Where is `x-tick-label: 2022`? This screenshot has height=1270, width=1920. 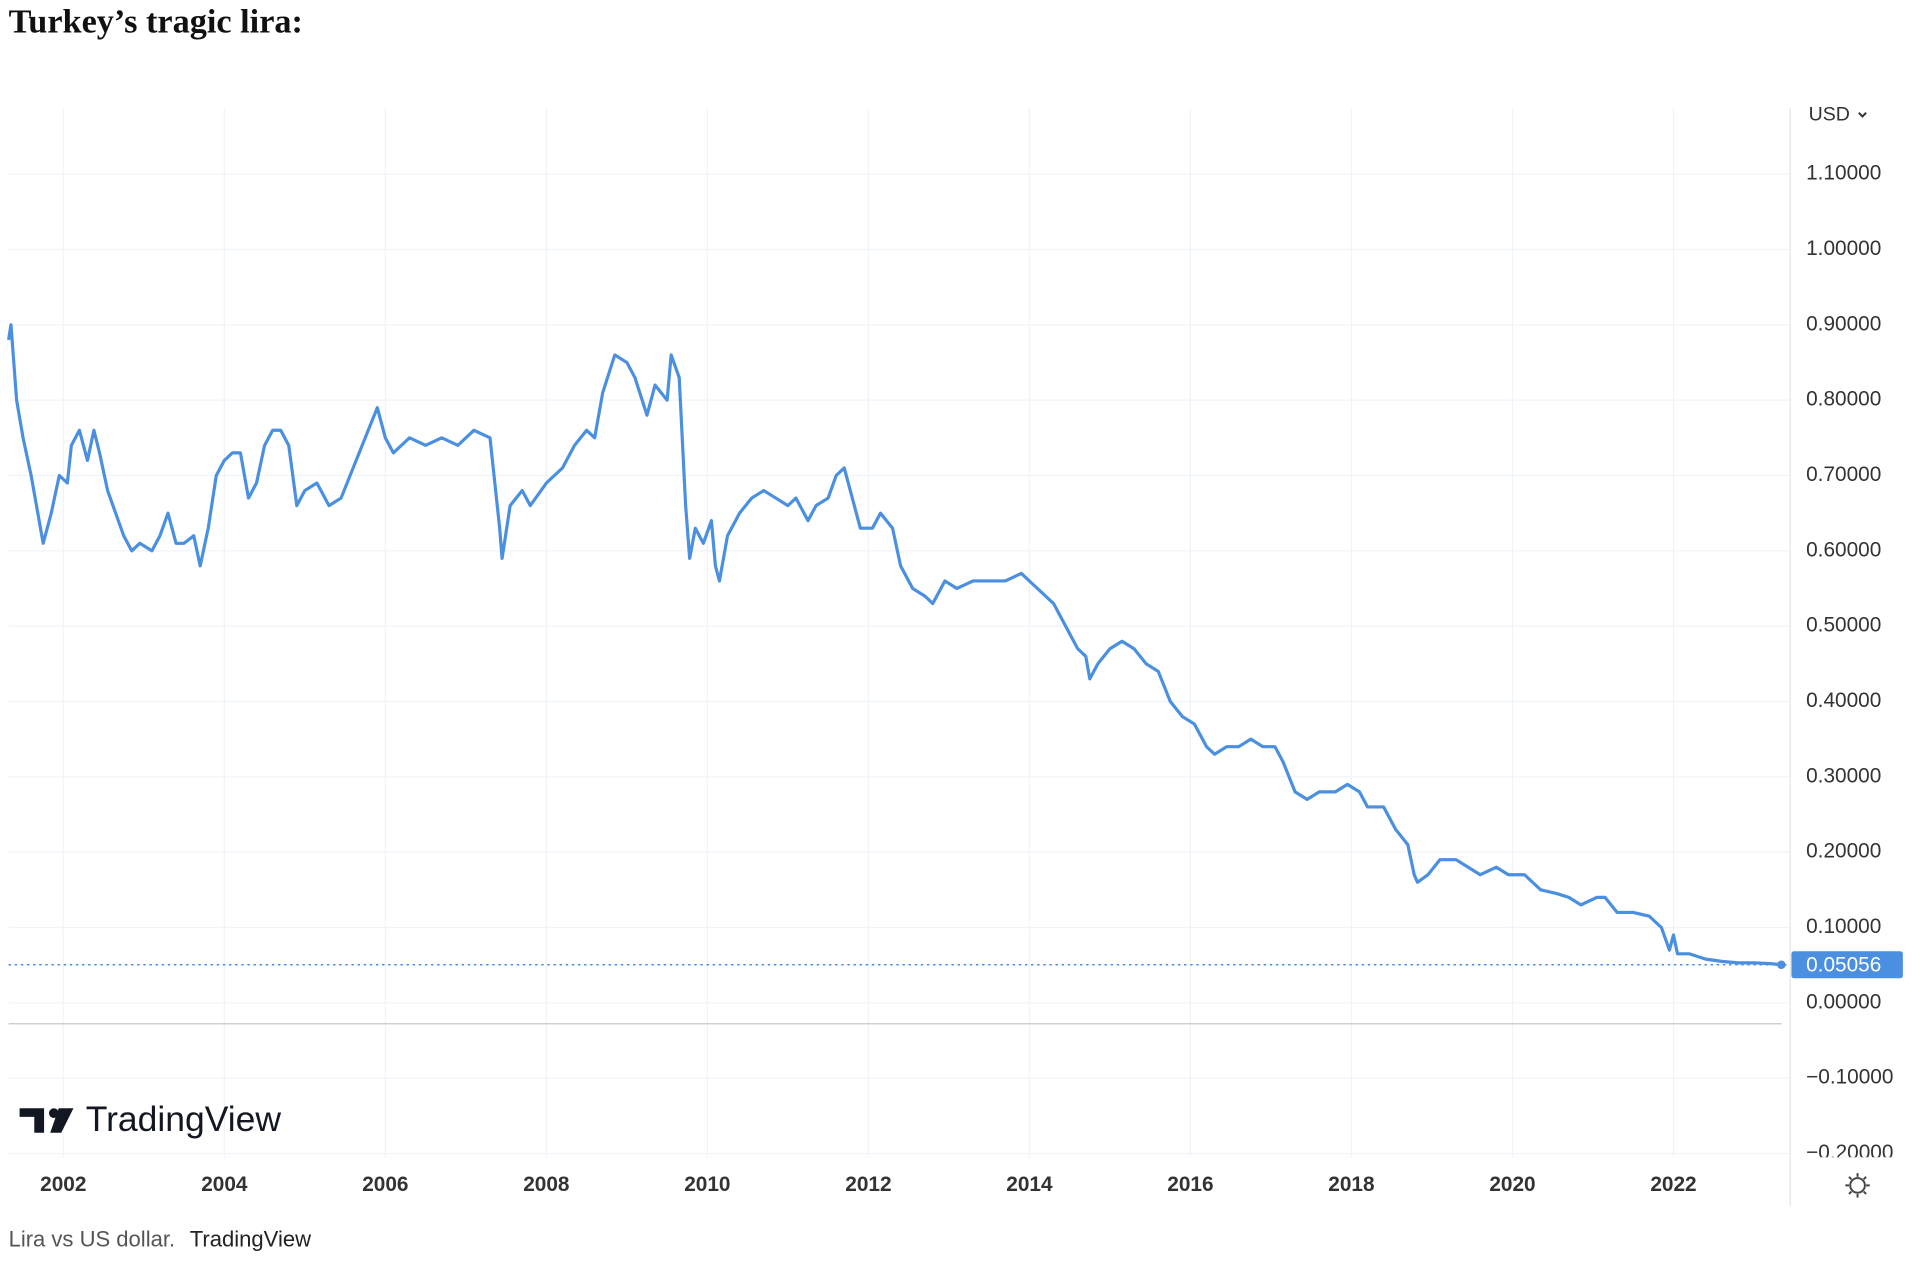 x-tick-label: 2022 is located at coordinates (1673, 1184).